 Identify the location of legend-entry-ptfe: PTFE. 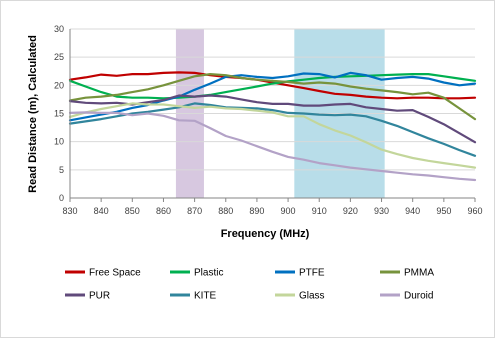
(300, 273).